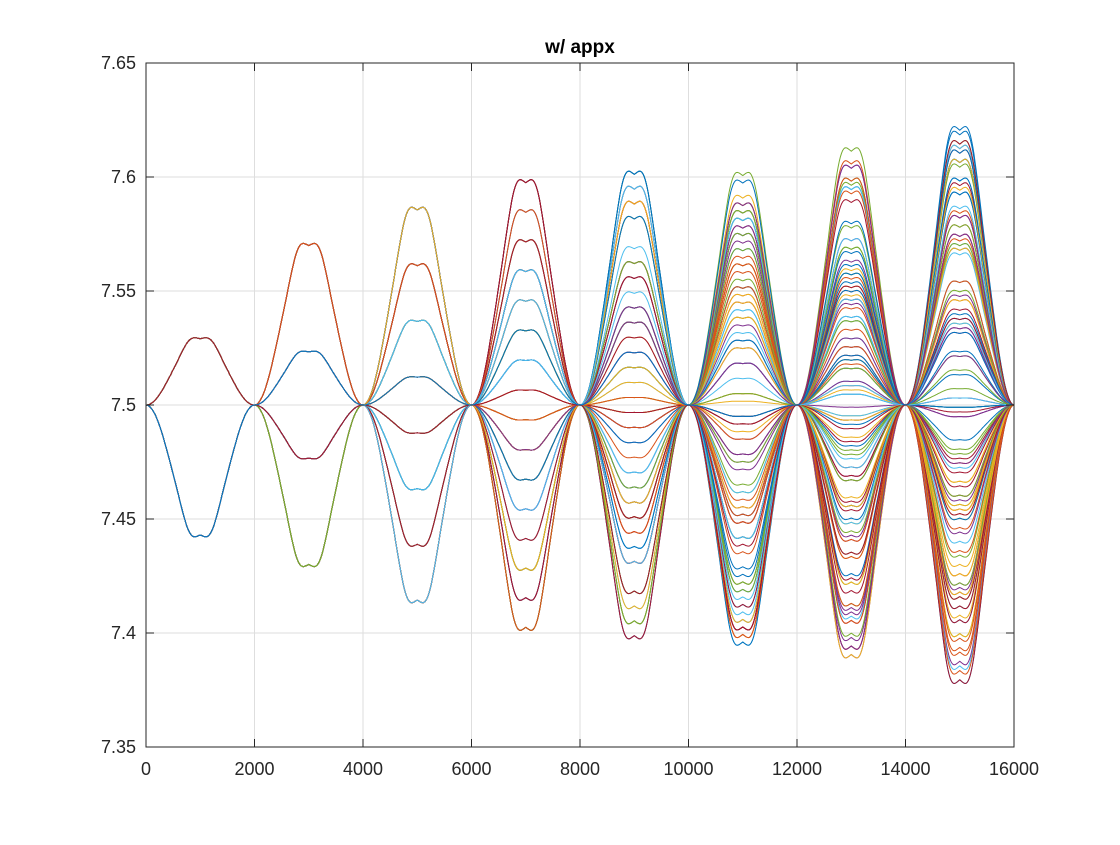 This screenshot has width=1120, height=845. Describe the element at coordinates (688, 769) in the screenshot. I see `x-tick-label: 10000` at that location.